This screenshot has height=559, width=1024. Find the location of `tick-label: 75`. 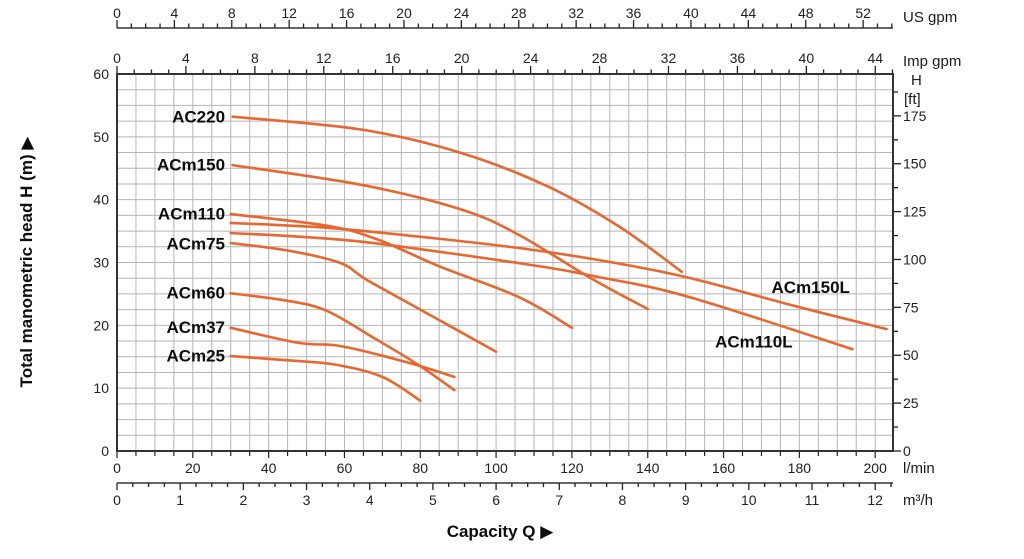

tick-label: 75 is located at coordinates (911, 307).